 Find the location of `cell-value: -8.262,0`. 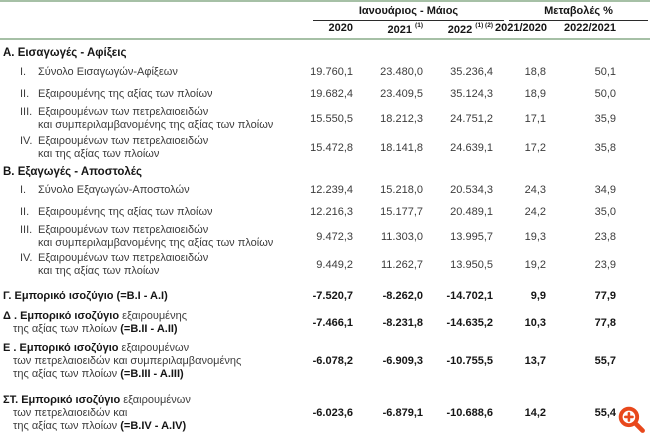

cell-value: -8.262,0 is located at coordinates (402, 295).